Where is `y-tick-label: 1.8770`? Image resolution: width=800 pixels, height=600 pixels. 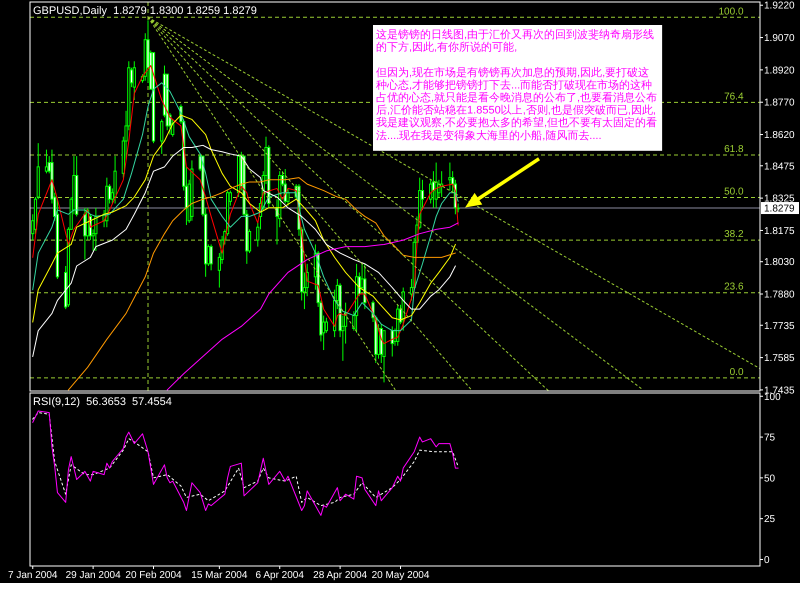 y-tick-label: 1.8770 is located at coordinates (780, 103).